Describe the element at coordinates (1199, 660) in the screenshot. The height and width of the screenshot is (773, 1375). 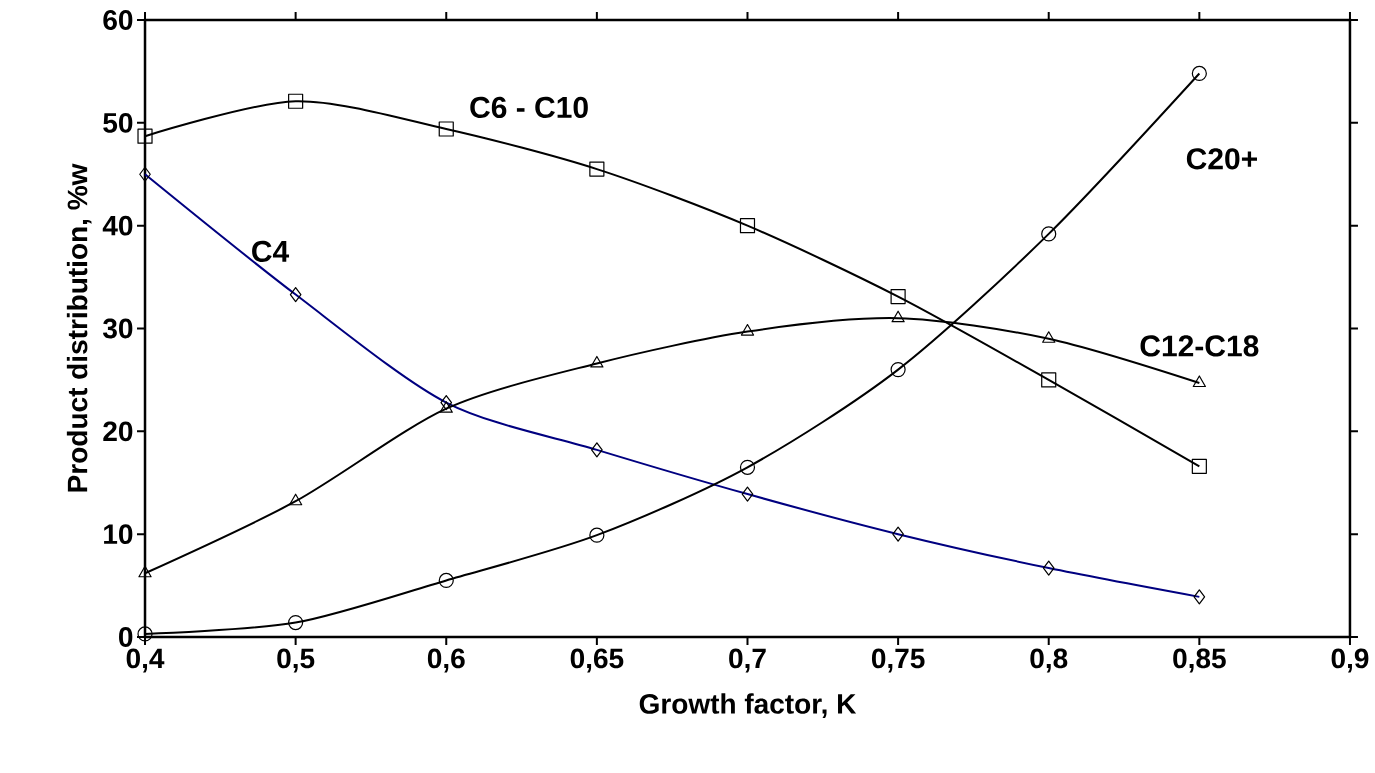
I see `x-tick-label: 0,85` at that location.